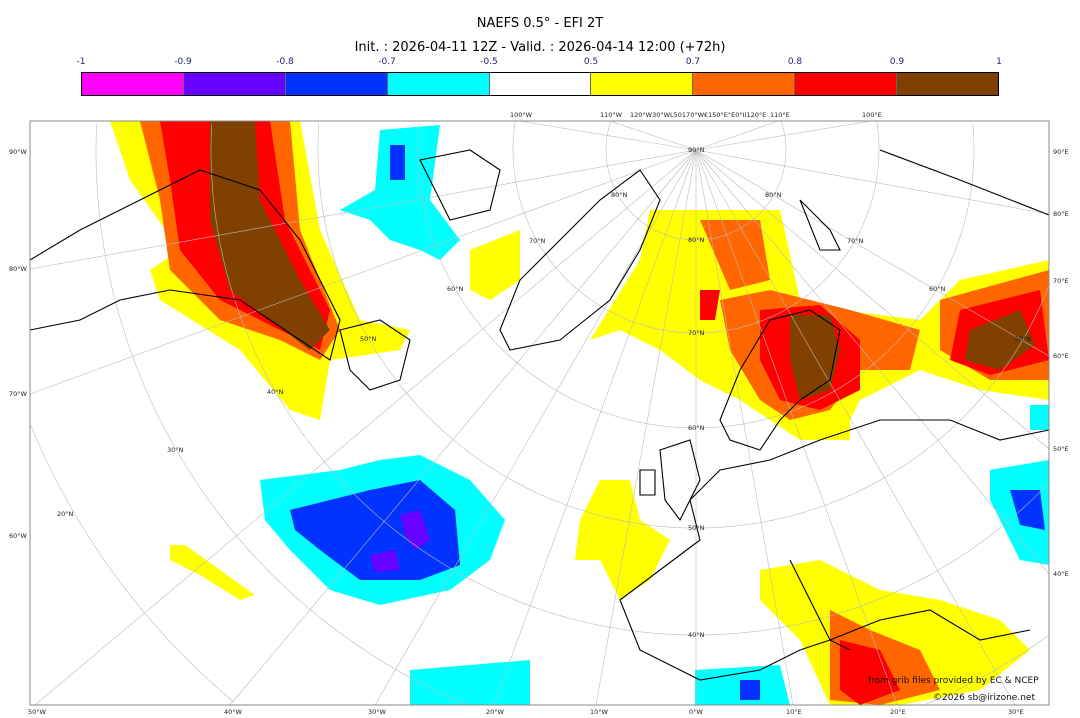 Image resolution: width=1080 pixels, height=718 pixels. What do you see at coordinates (696, 150) in the screenshot?
I see `coordinate-label: 90°N` at bounding box center [696, 150].